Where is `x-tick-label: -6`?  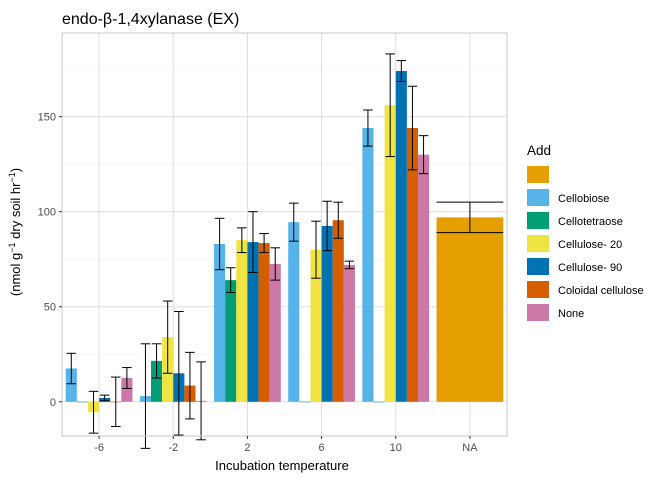
x-tick-label: -6 is located at coordinates (99, 448).